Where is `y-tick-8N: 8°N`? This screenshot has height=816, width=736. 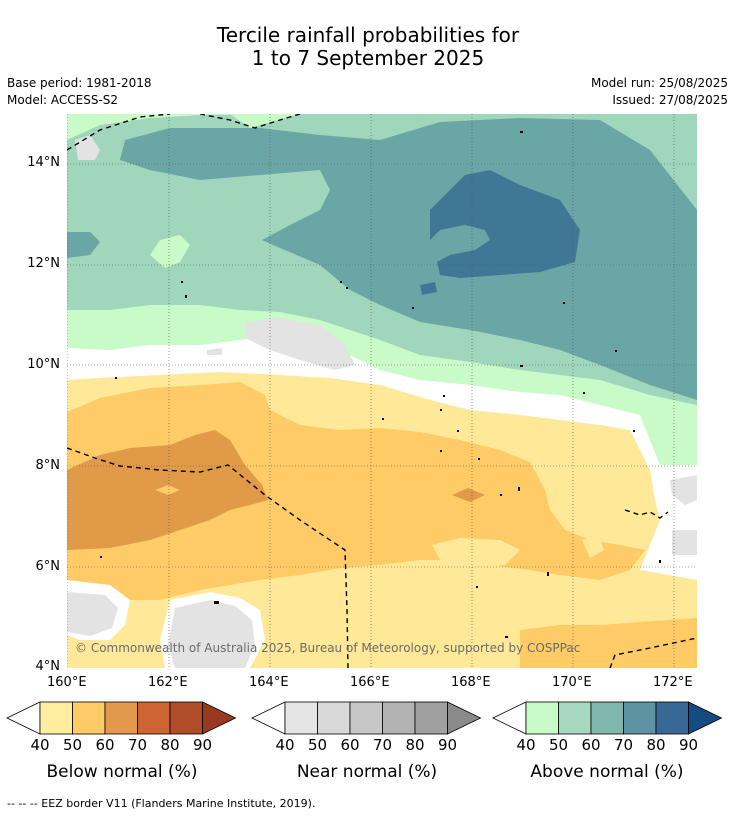 y-tick-8N: 8°N is located at coordinates (48, 465).